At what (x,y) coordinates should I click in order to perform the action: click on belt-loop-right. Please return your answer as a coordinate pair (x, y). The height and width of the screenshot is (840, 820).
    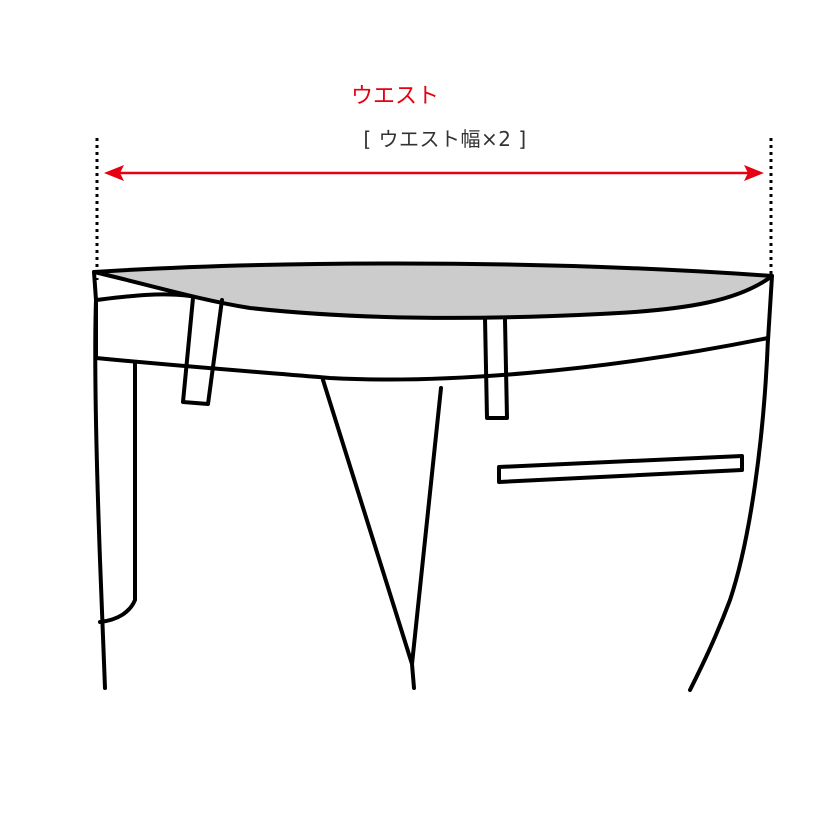
    Looking at the image, I should click on (496, 368).